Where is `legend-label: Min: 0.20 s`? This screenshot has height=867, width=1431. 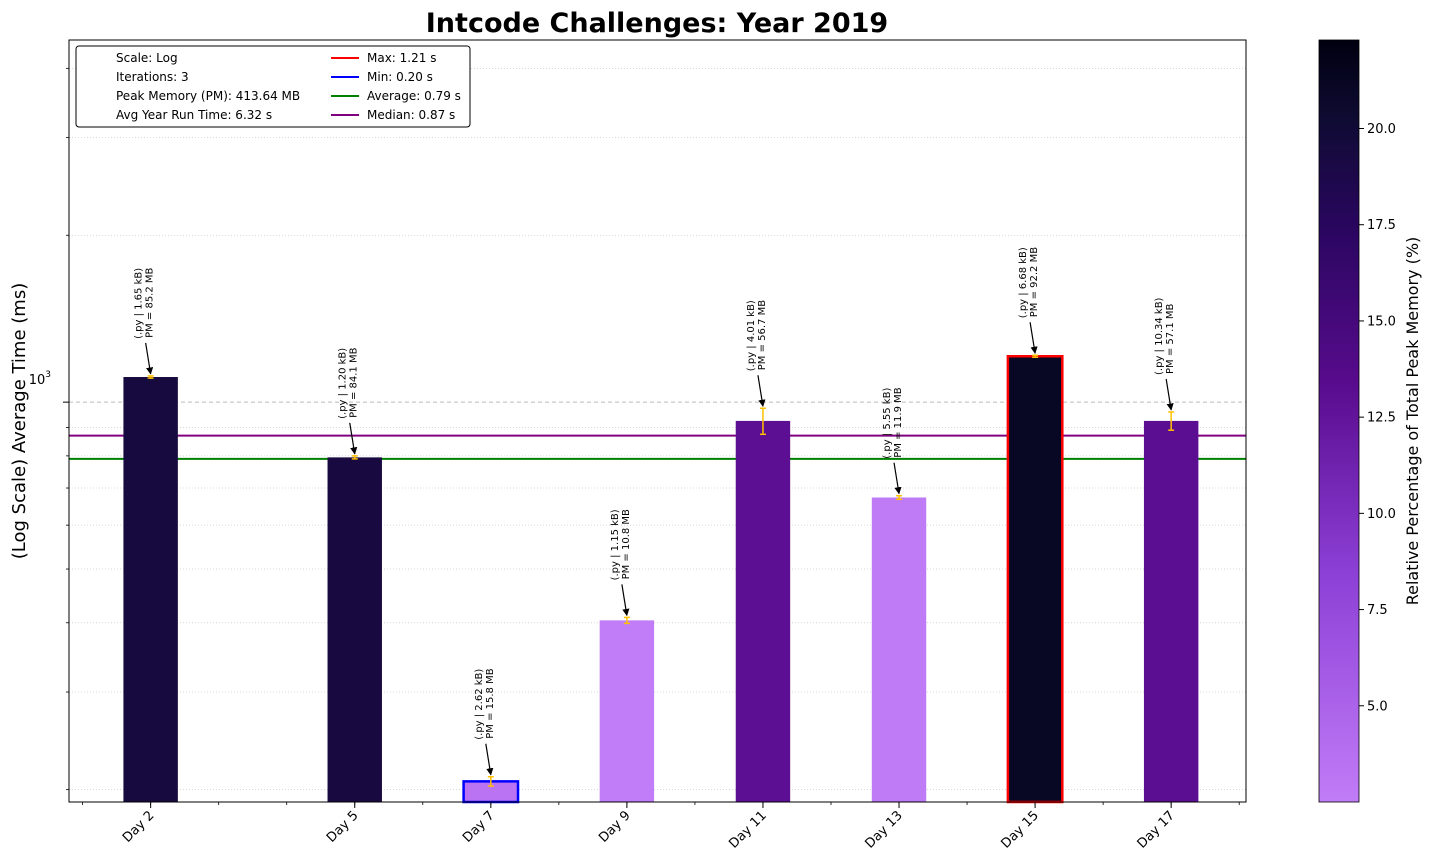
legend-label: Min: 0.20 s is located at coordinates (400, 77).